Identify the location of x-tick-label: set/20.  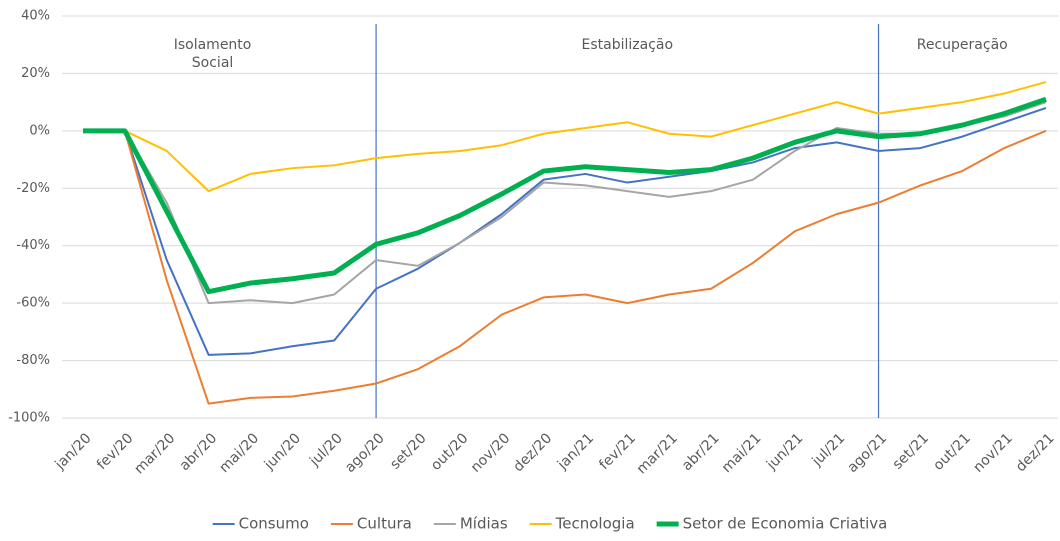
(408, 451).